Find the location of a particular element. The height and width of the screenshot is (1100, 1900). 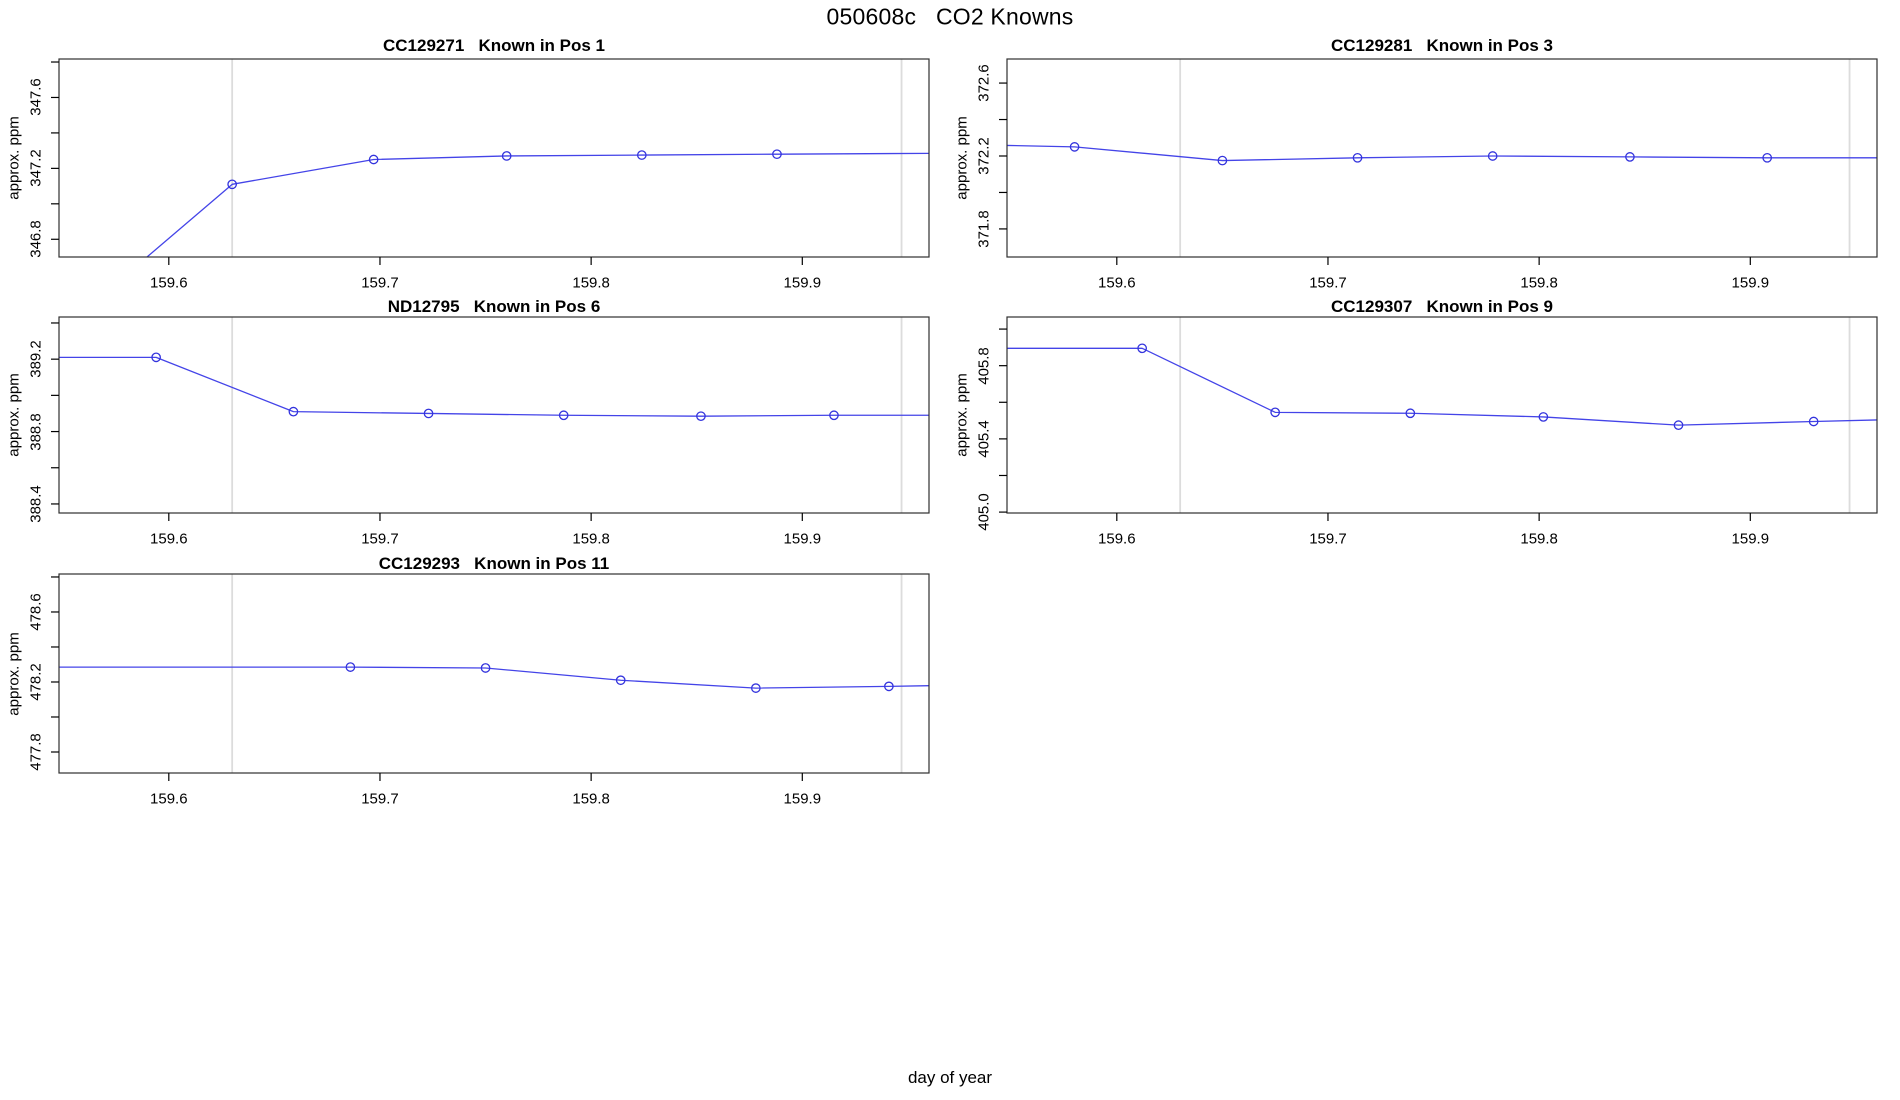

panel-title: ND12795 Known in Pos 6 is located at coordinates (494, 306).